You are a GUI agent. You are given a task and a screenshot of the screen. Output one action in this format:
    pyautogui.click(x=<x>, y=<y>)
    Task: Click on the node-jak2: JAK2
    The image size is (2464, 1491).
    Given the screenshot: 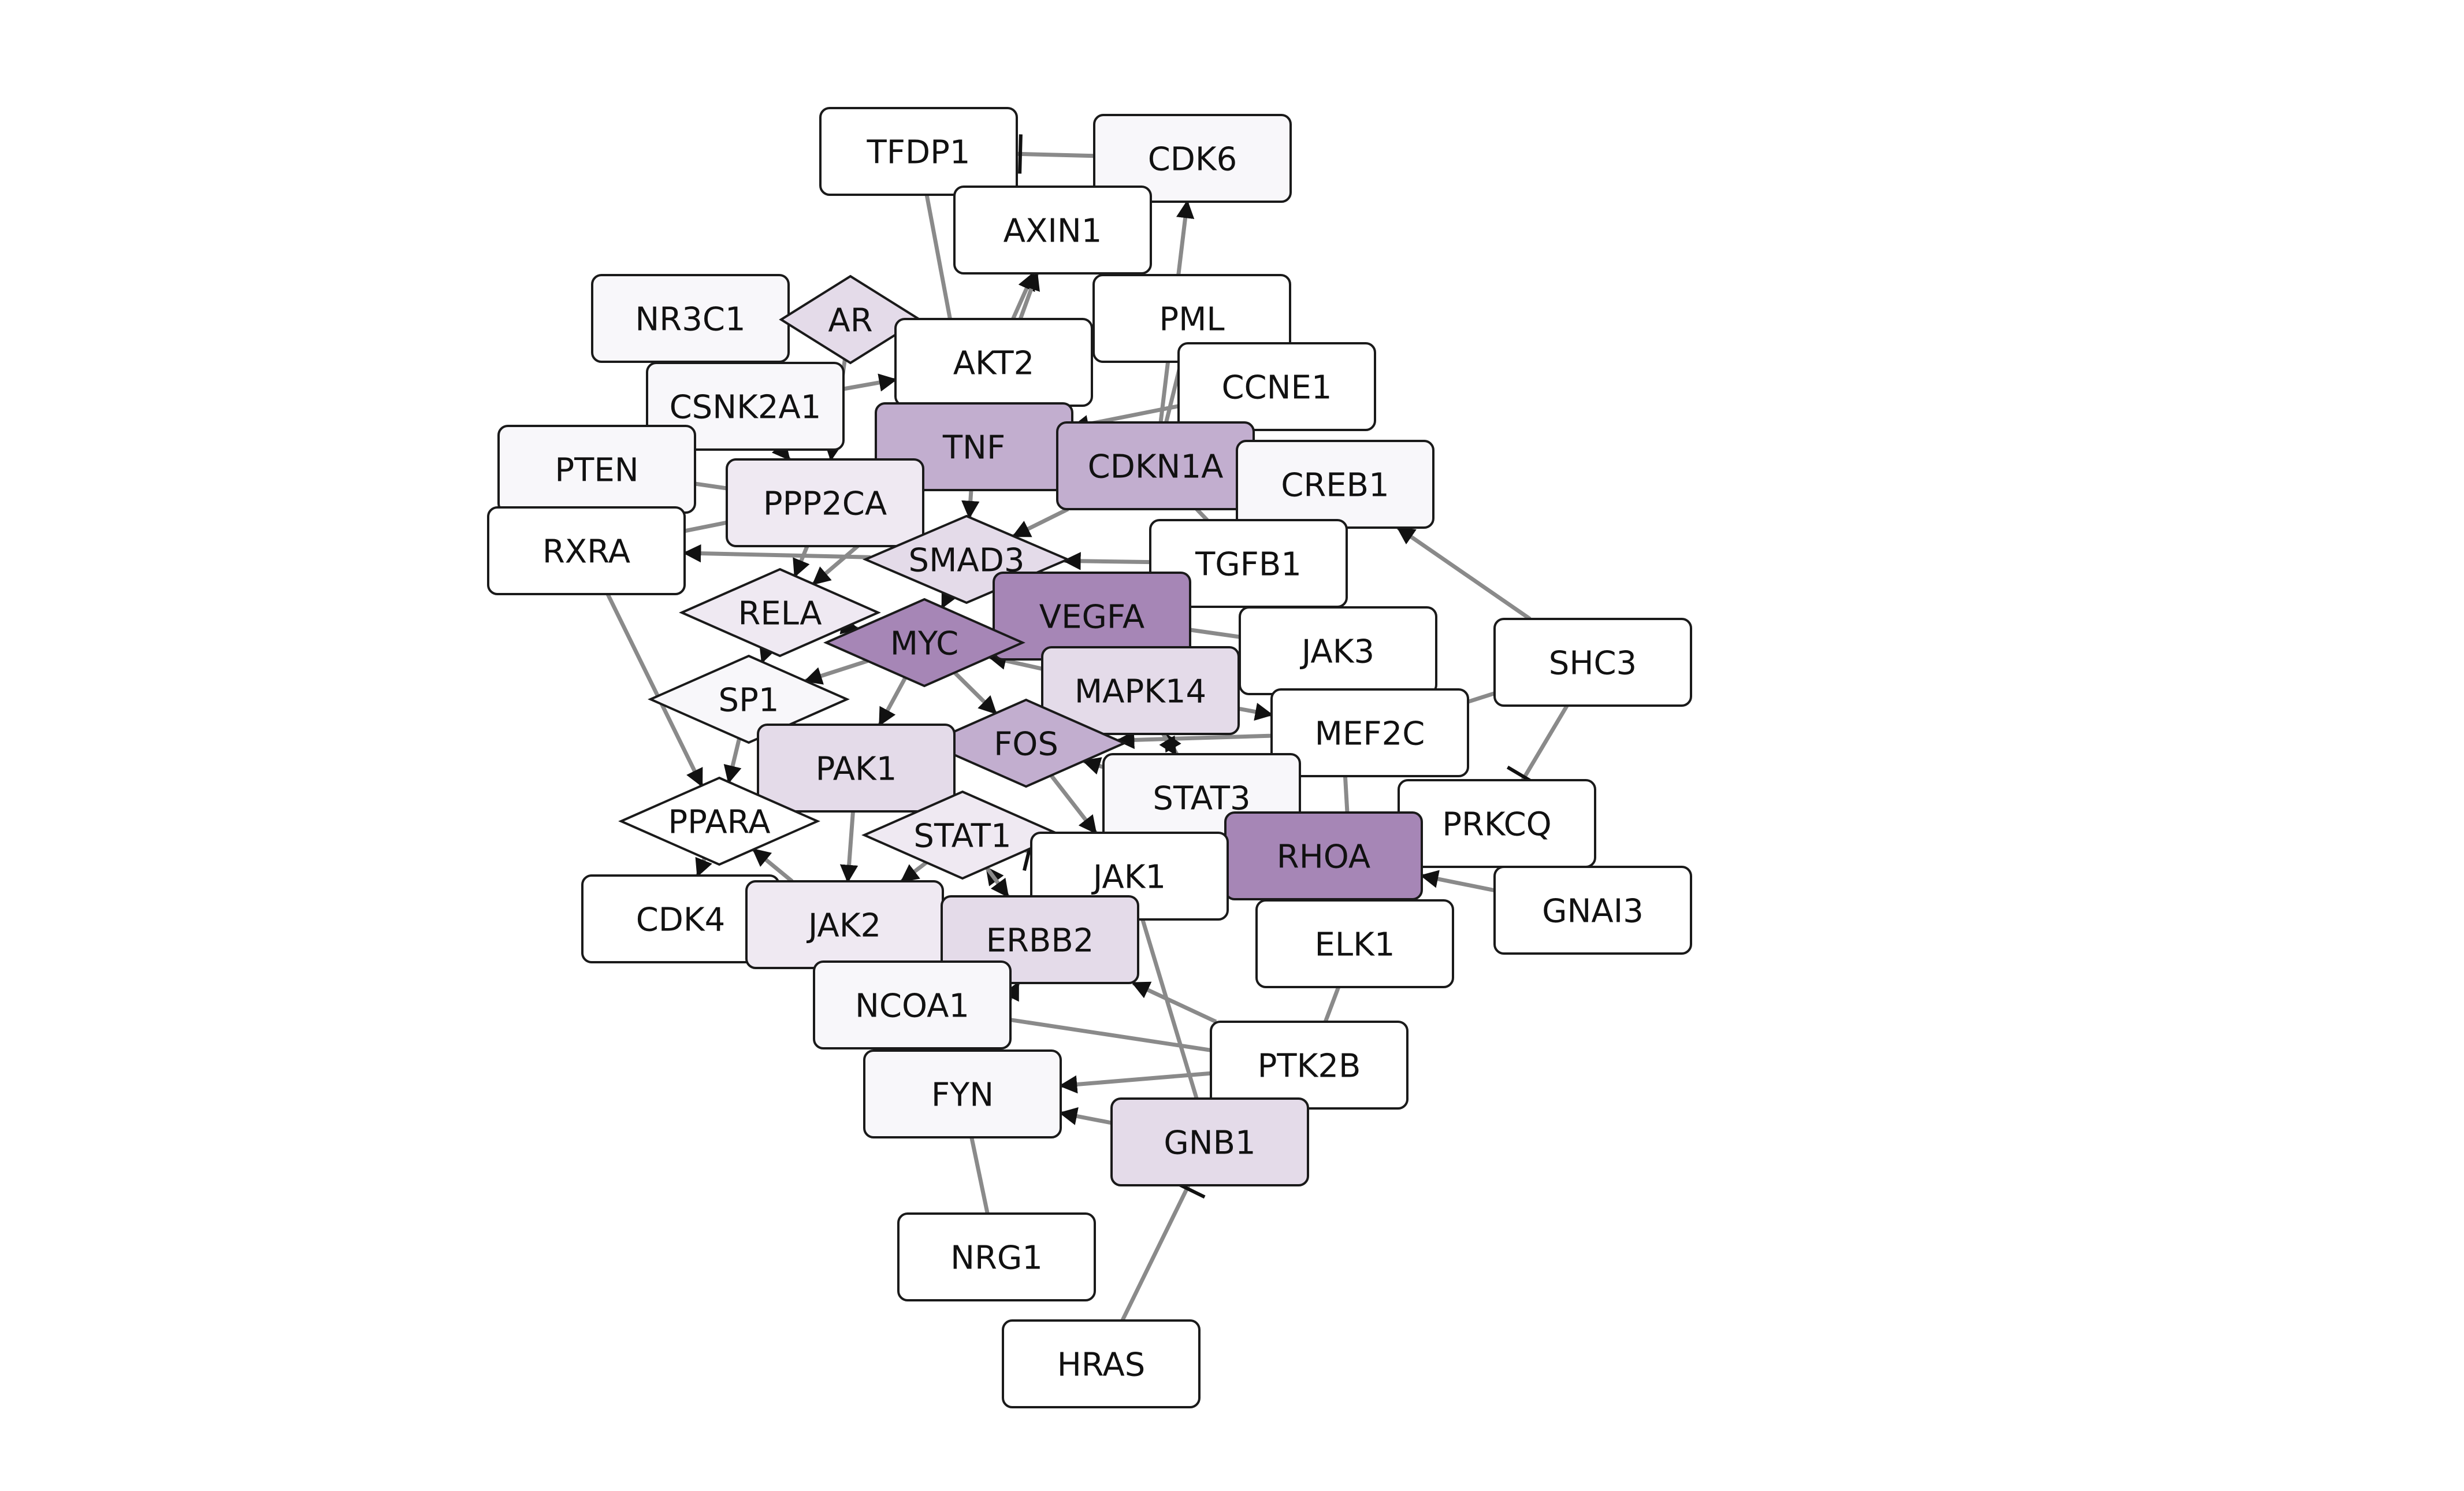 What is the action you would take?
    pyautogui.click(x=844, y=924)
    